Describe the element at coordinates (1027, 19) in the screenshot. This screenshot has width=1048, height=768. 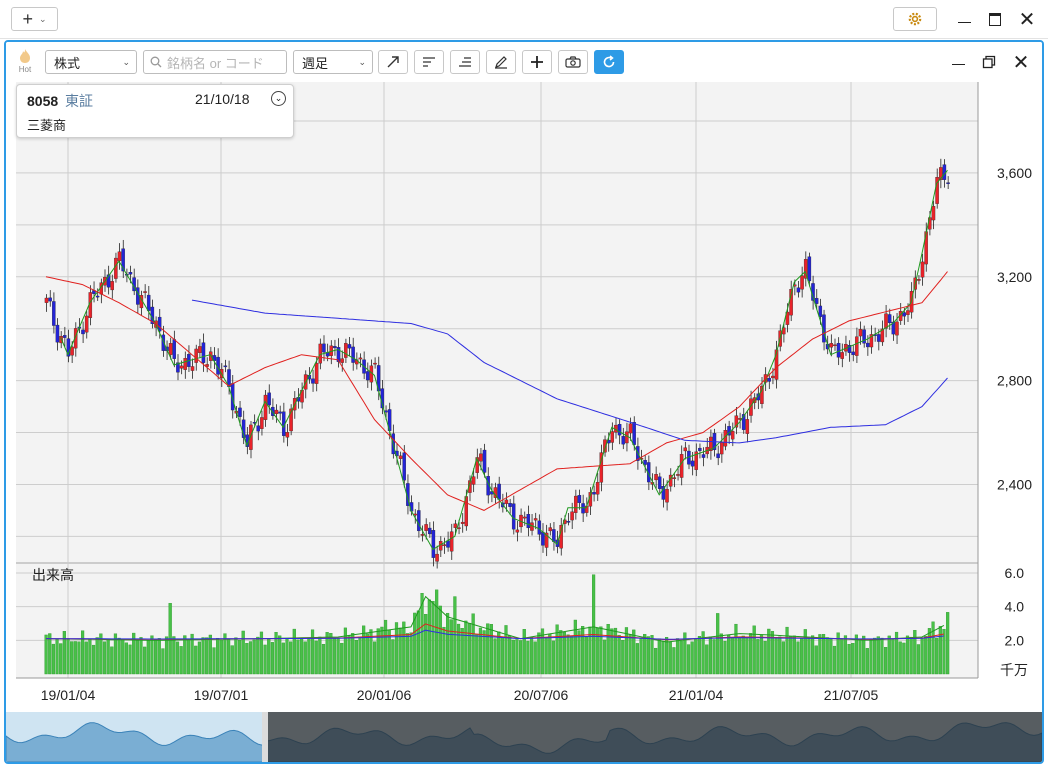
I see `close-window-button: ✕` at that location.